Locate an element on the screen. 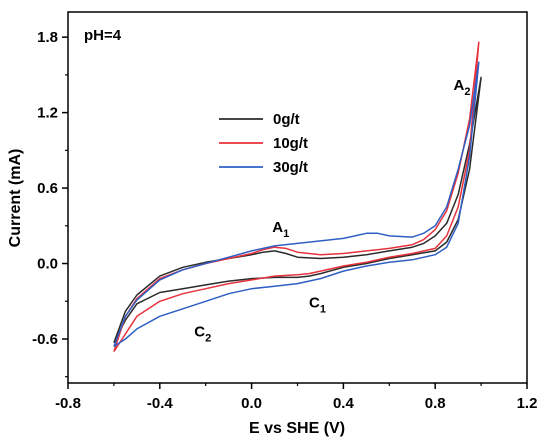 This screenshot has width=550, height=445. annotation-A2: A2 is located at coordinates (462, 87).